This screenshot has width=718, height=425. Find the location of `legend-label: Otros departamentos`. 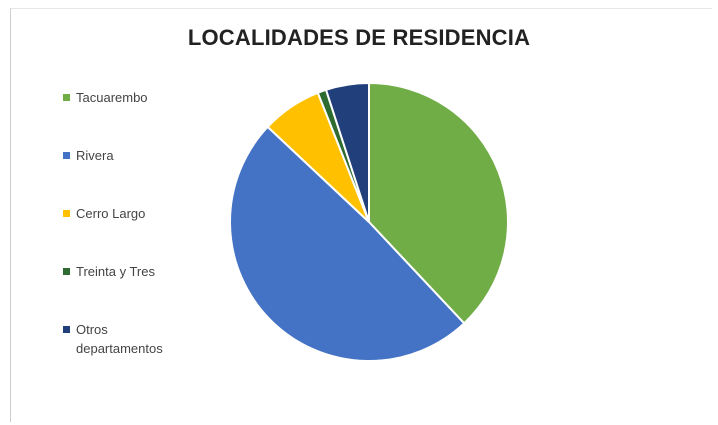

legend-label: Otros departamentos is located at coordinates (119, 339).